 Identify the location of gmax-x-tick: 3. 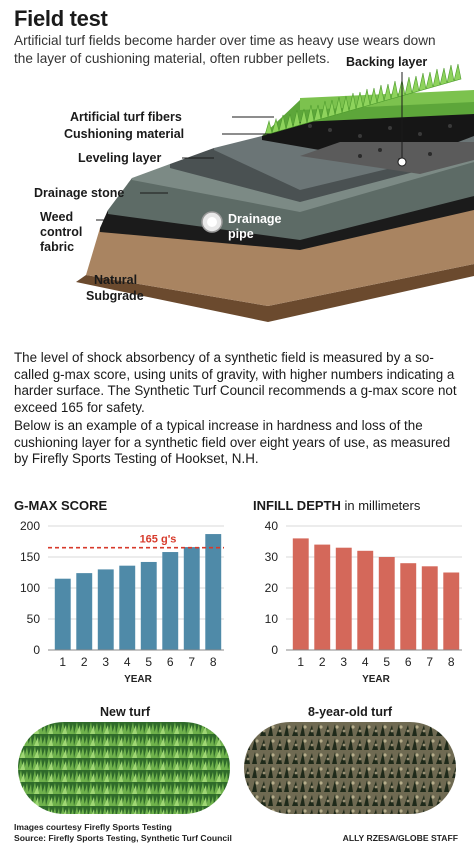
(105, 662).